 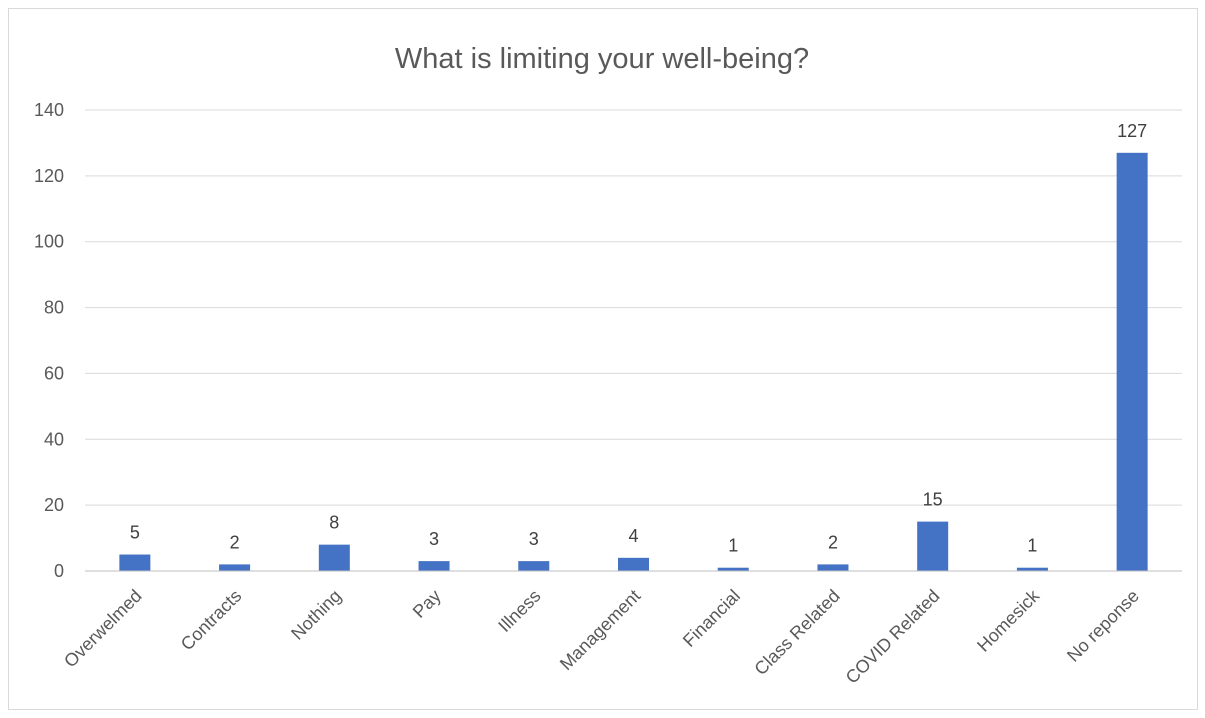 I want to click on y-tick-label: 60, so click(x=54, y=373).